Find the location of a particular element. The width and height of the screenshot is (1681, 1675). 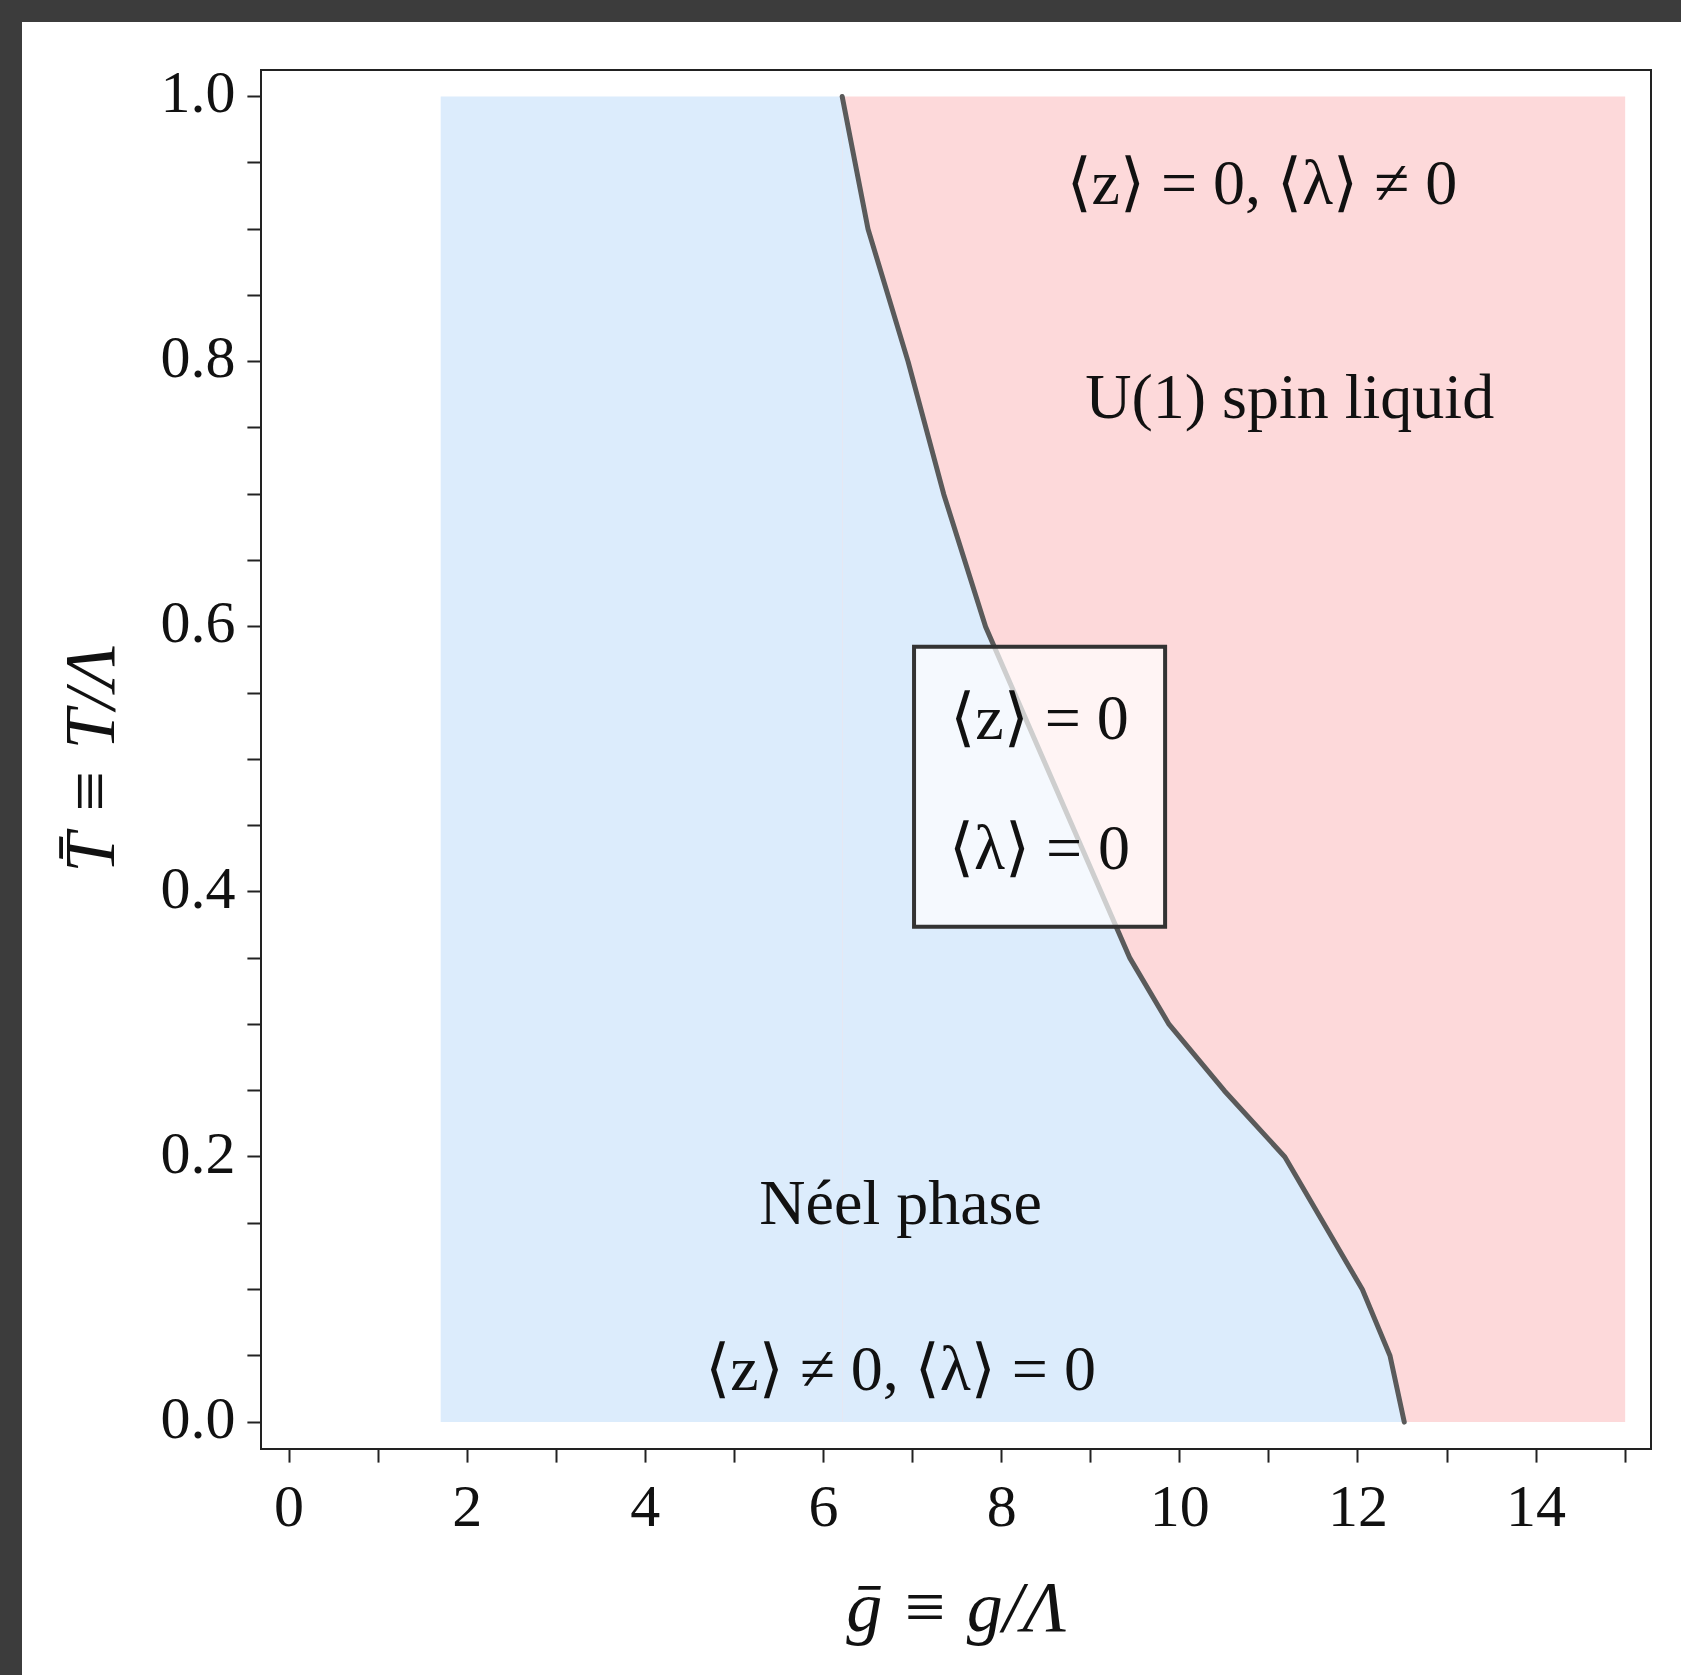

y-tick-label: 0.0 is located at coordinates (198, 1417).